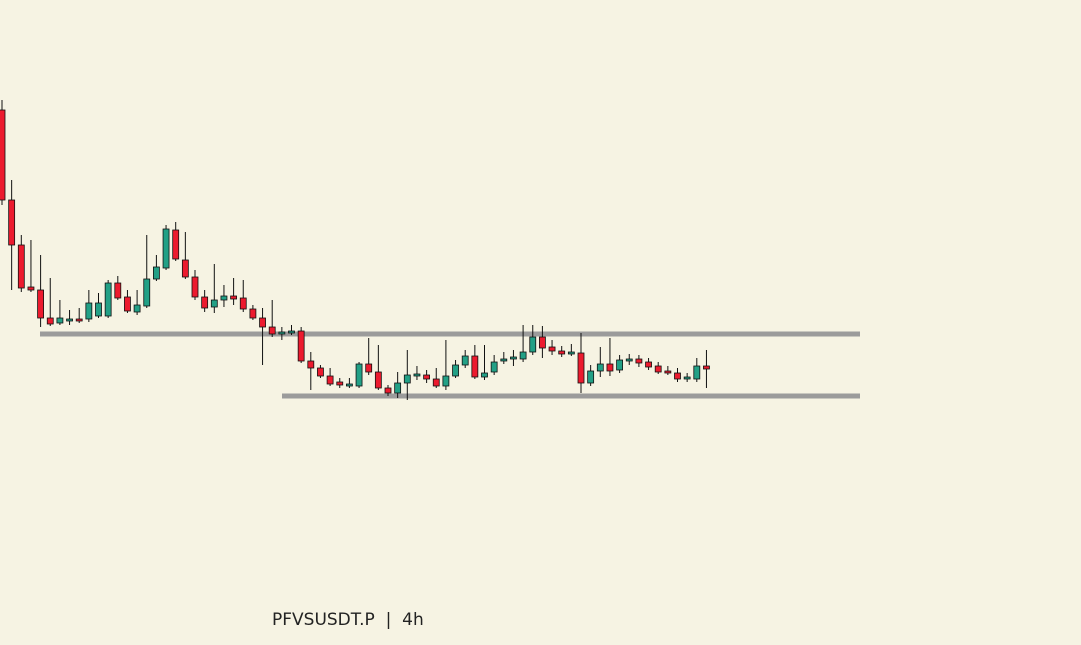 The height and width of the screenshot is (645, 1081). What do you see at coordinates (450, 365) in the screenshot?
I see `levels` at bounding box center [450, 365].